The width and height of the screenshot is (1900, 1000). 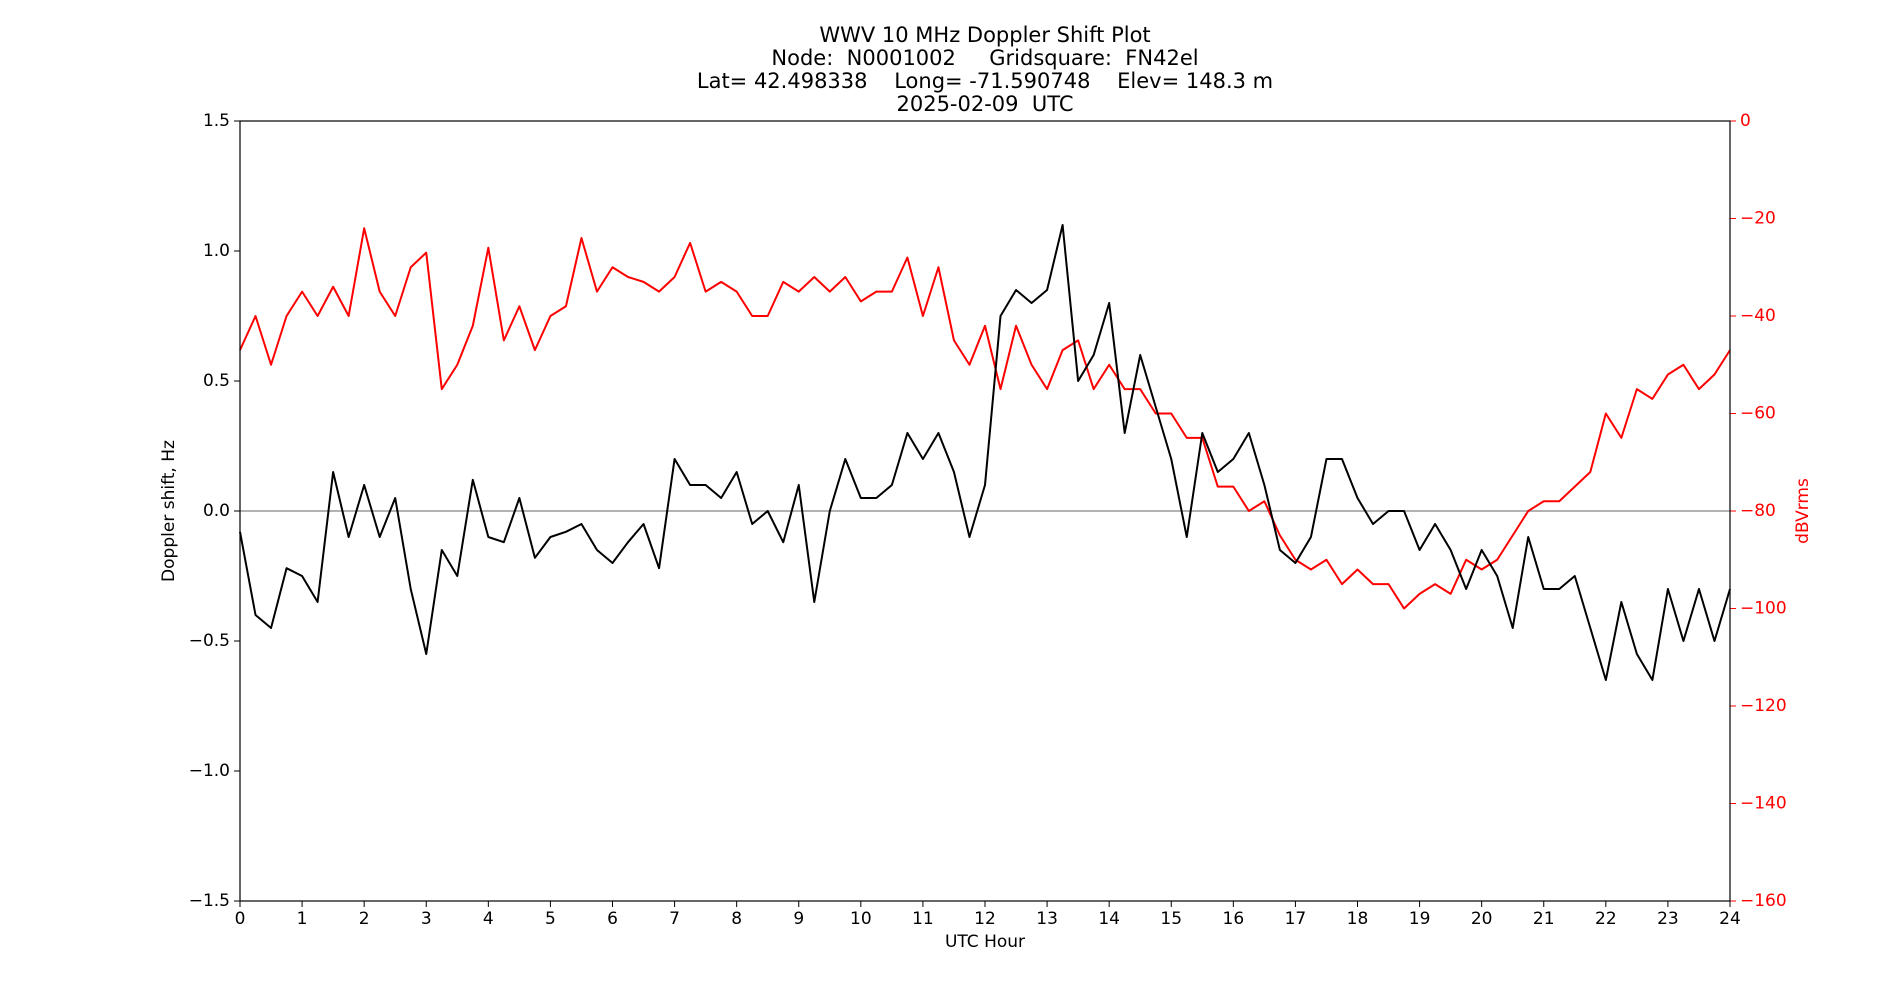 I want to click on x-tick-label: 6, so click(x=612, y=919).